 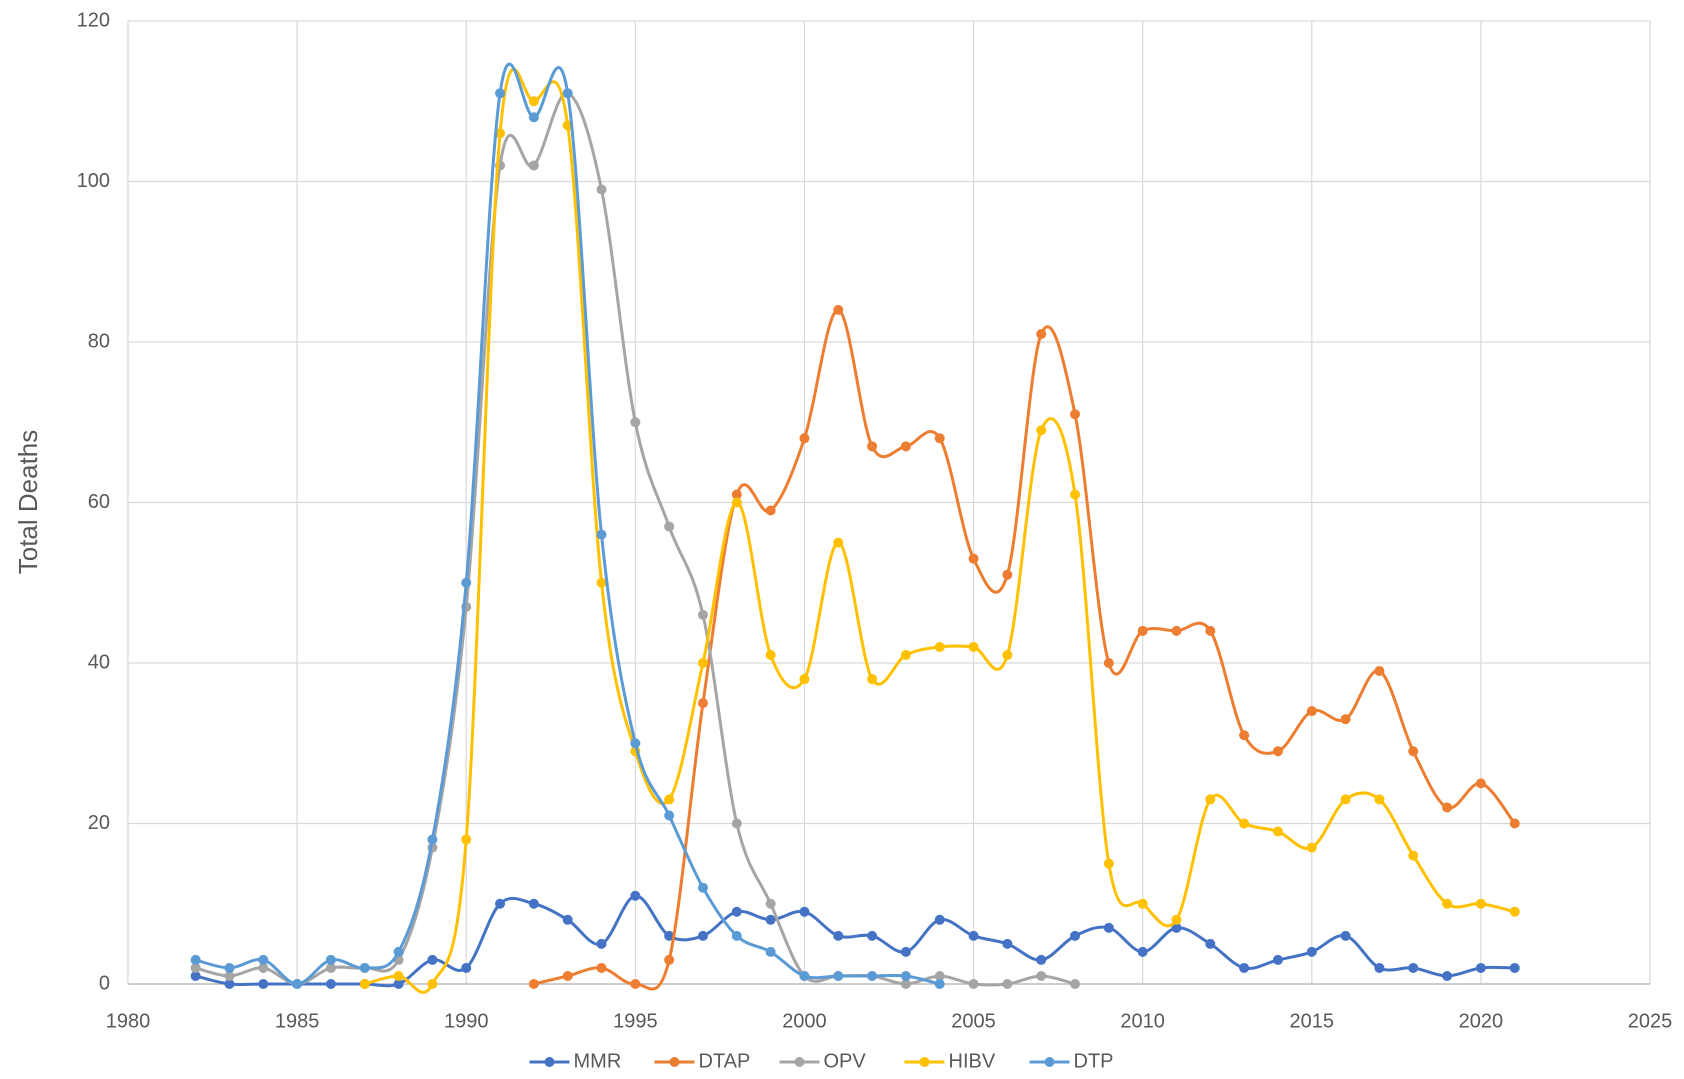 I want to click on y-tick-label: 80, so click(x=99, y=341).